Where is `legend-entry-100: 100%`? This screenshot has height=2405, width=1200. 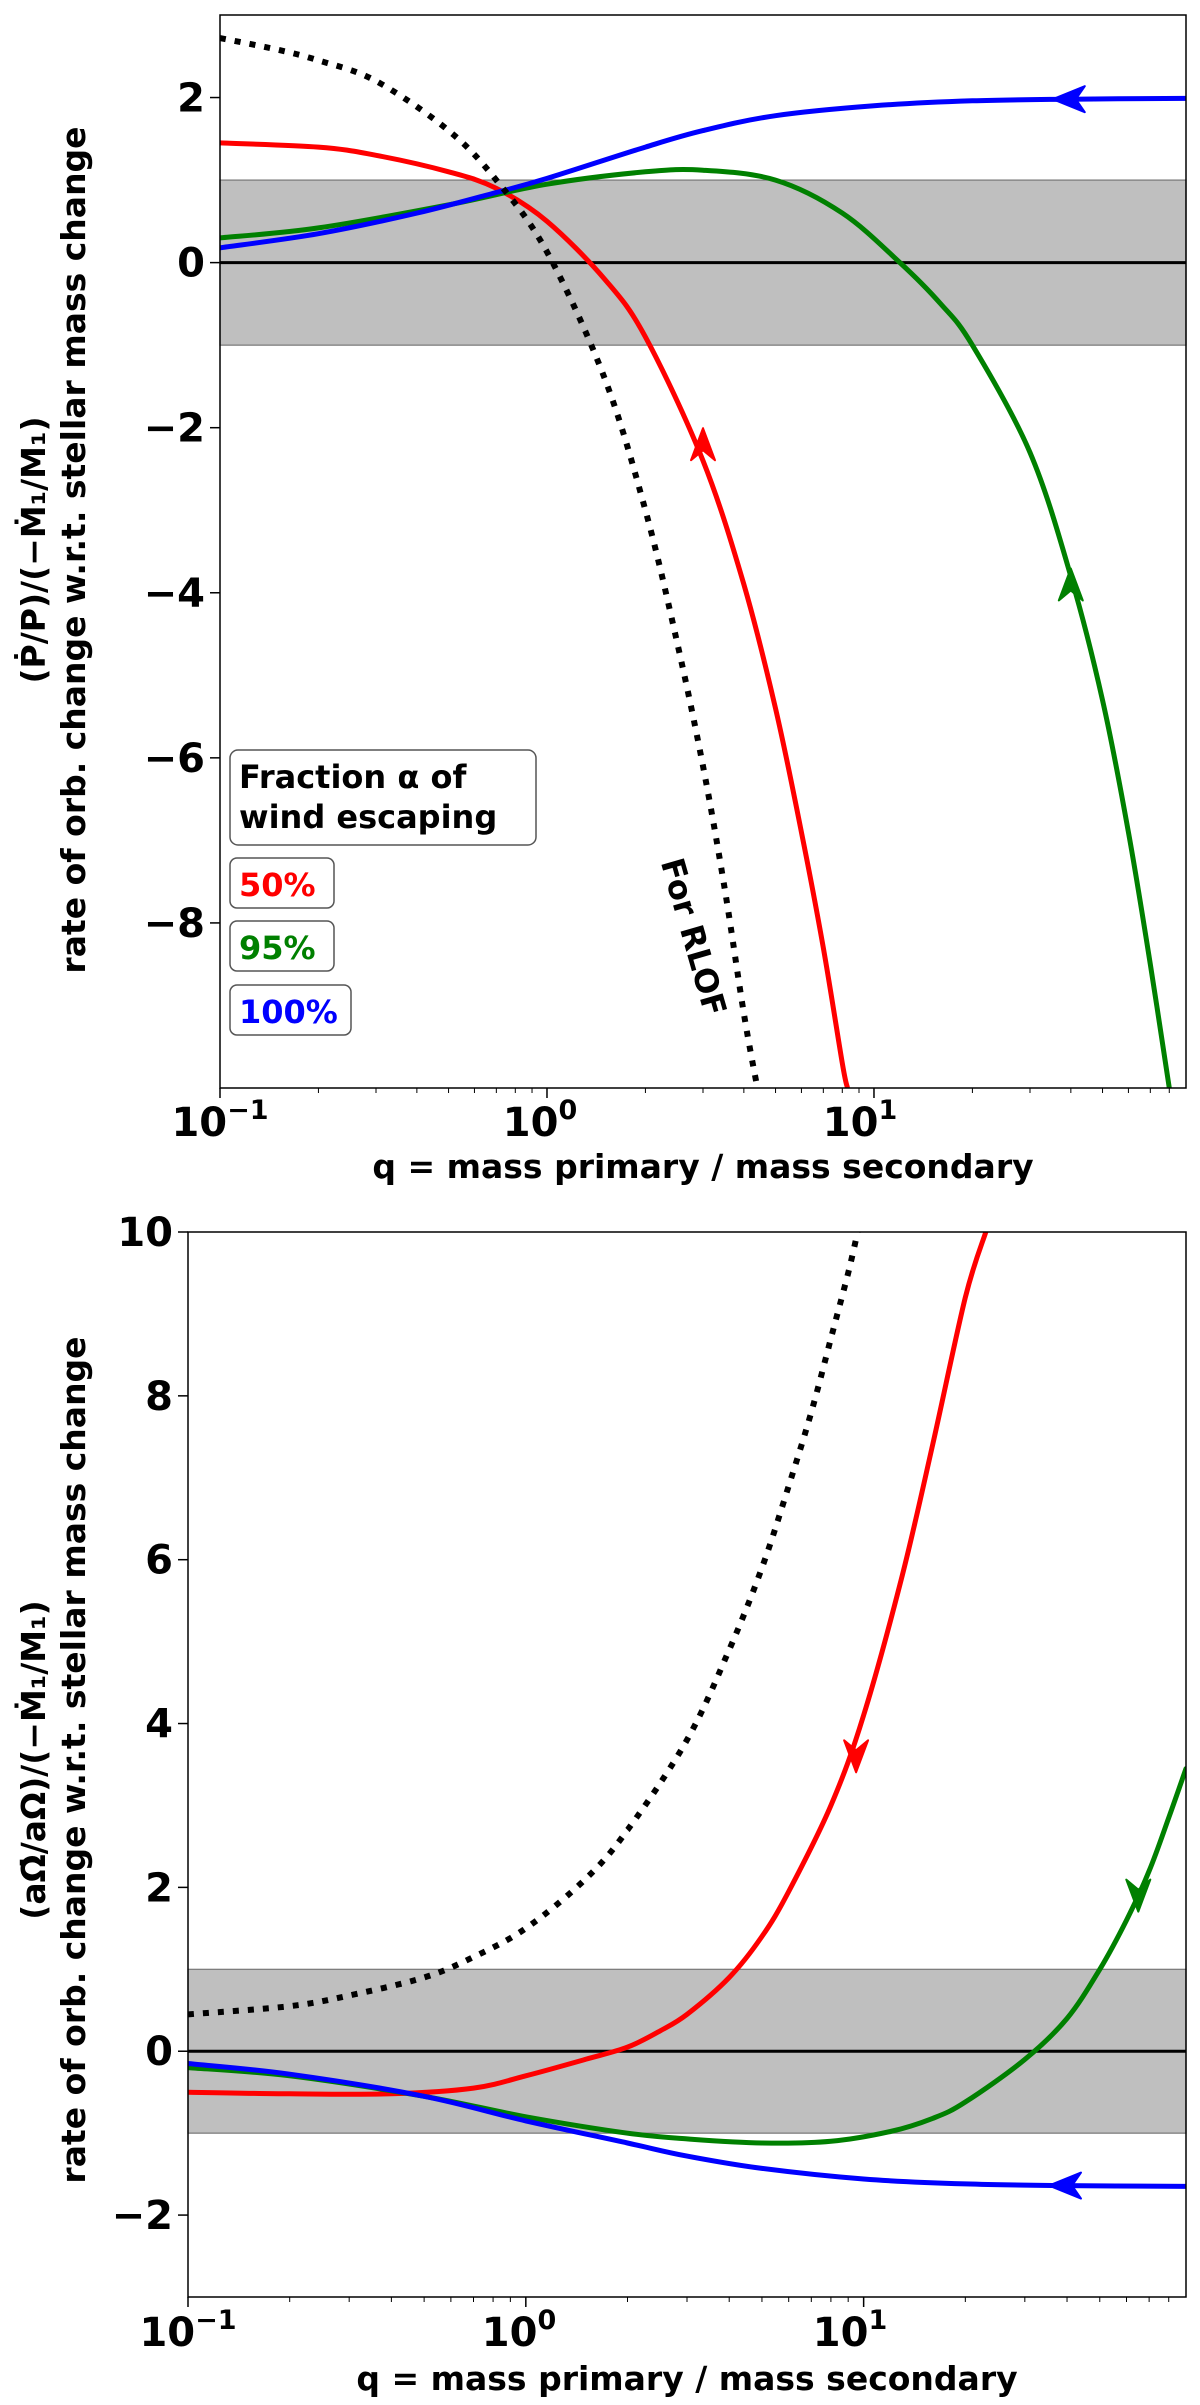 legend-entry-100: 100% is located at coordinates (288, 1012).